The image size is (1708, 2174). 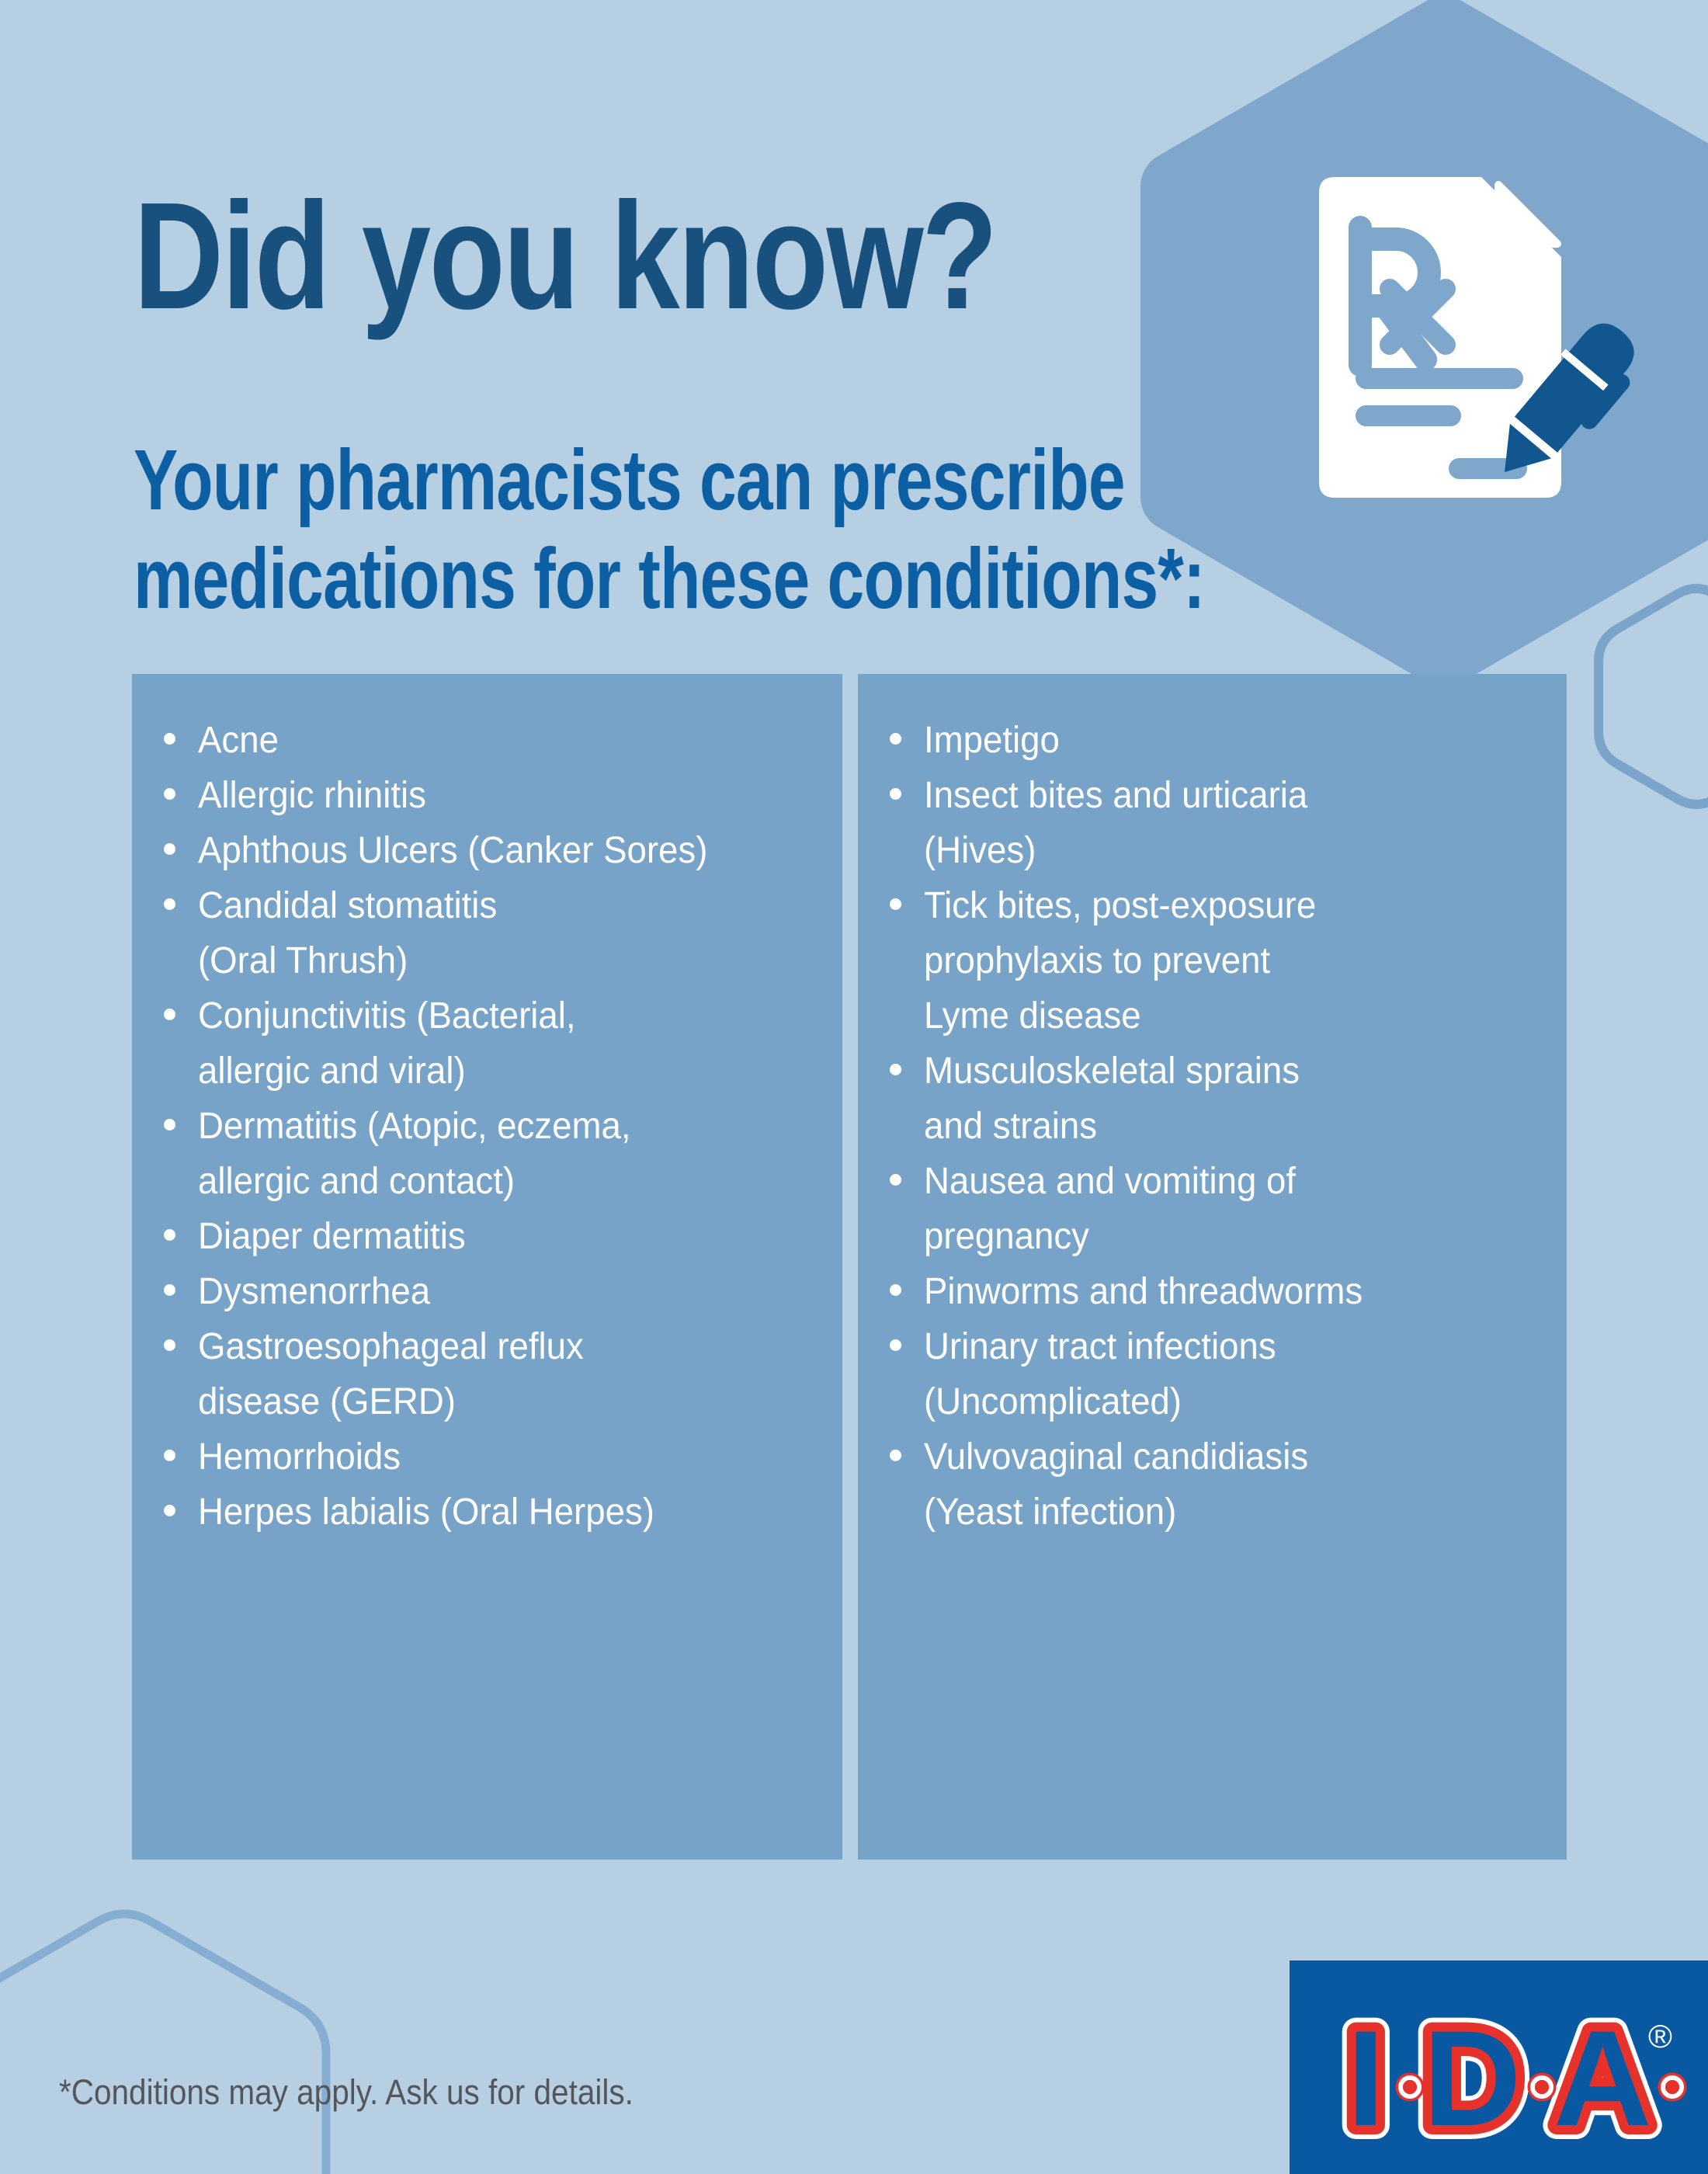 I want to click on rx-symbol-icon, so click(x=1403, y=297).